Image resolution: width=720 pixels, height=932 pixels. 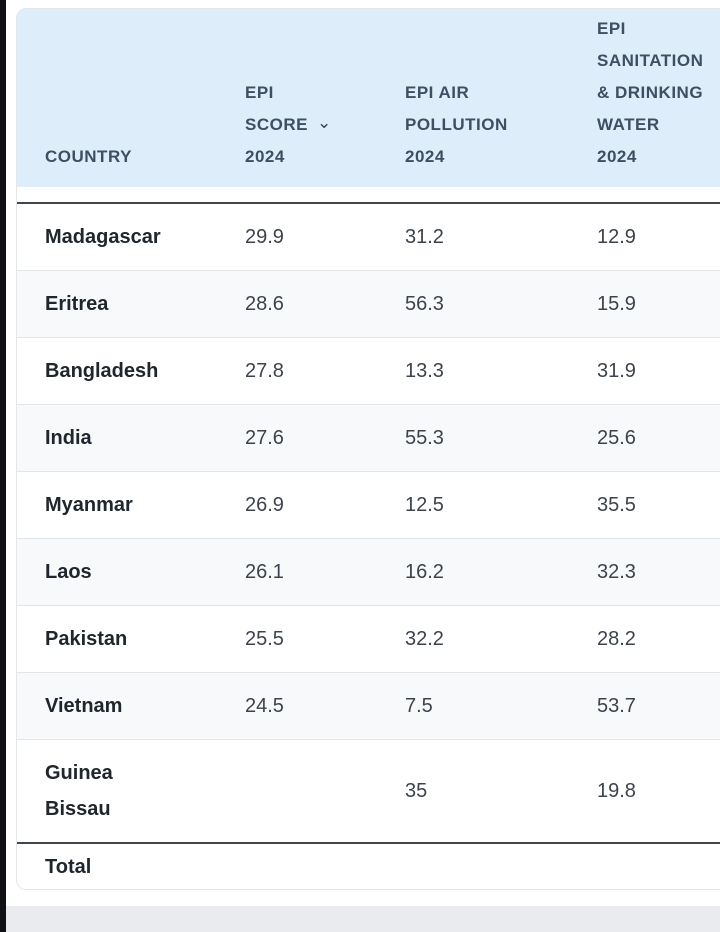 What do you see at coordinates (616, 505) in the screenshot?
I see `cell-epi-water: 35.5` at bounding box center [616, 505].